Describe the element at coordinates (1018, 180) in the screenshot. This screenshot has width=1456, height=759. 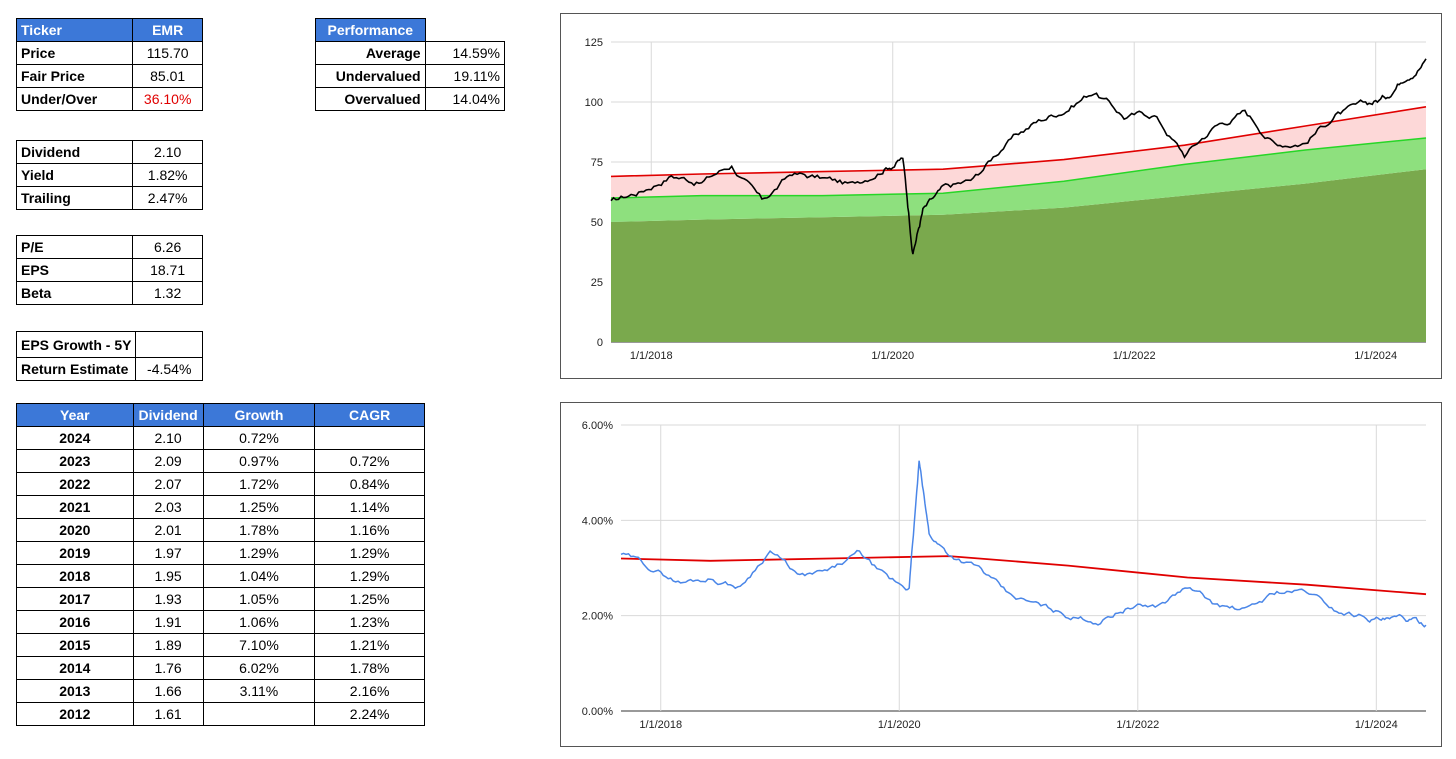
I see `chart1-low-band-area` at that location.